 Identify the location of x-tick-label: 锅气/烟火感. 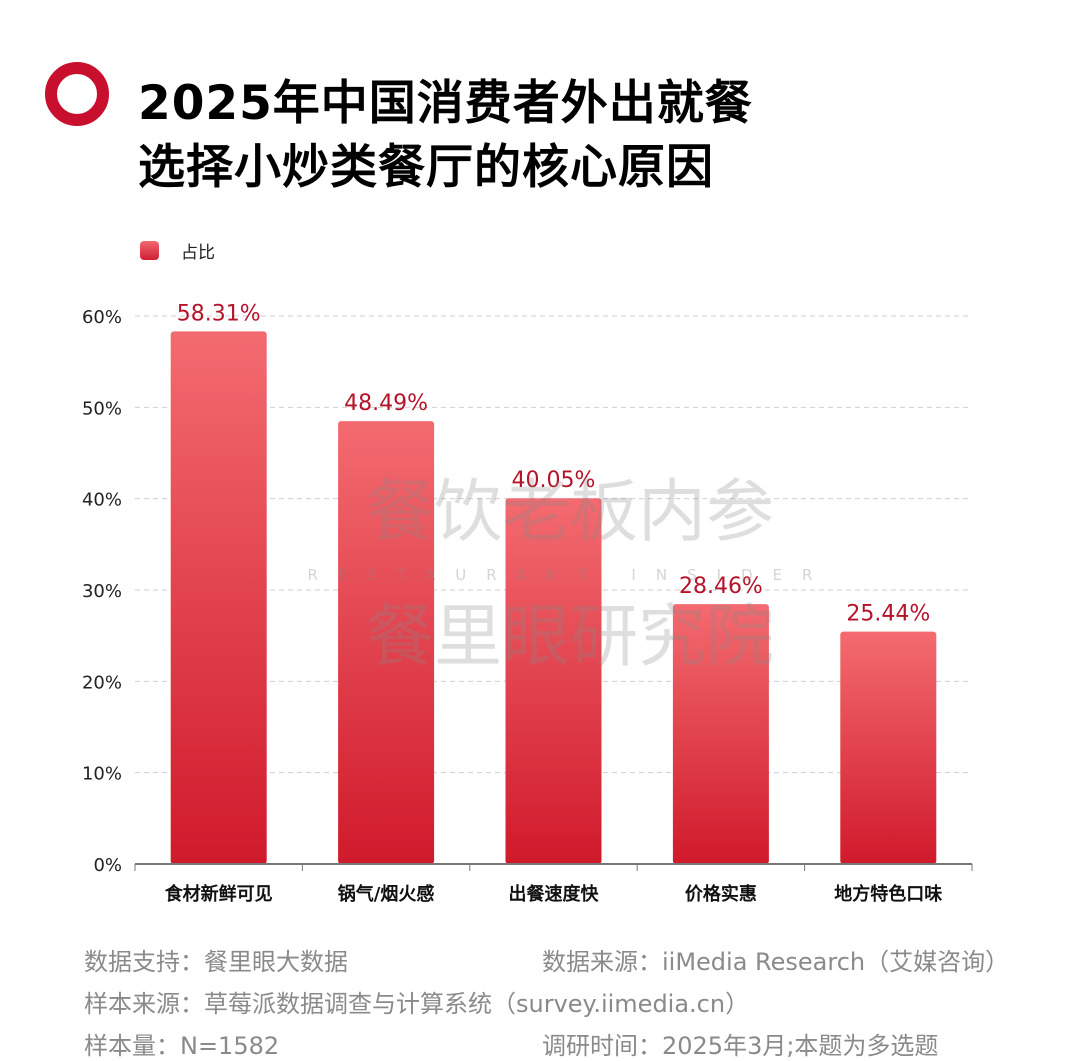
(386, 894).